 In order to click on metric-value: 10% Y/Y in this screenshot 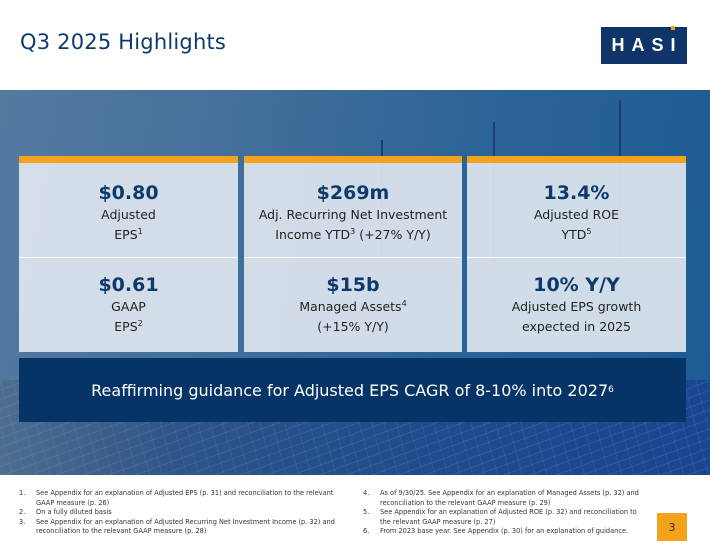, I will do `click(576, 285)`.